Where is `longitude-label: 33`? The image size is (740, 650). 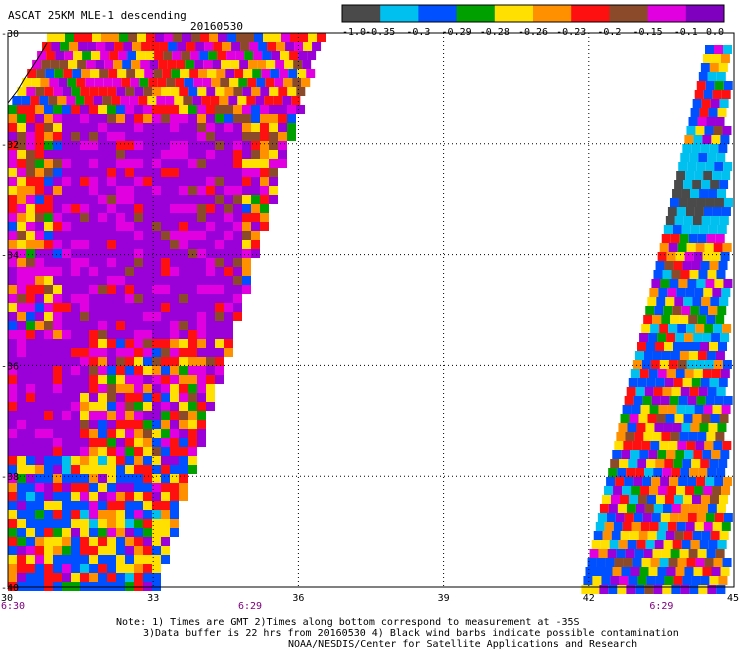 longitude-label: 33 is located at coordinates (153, 598).